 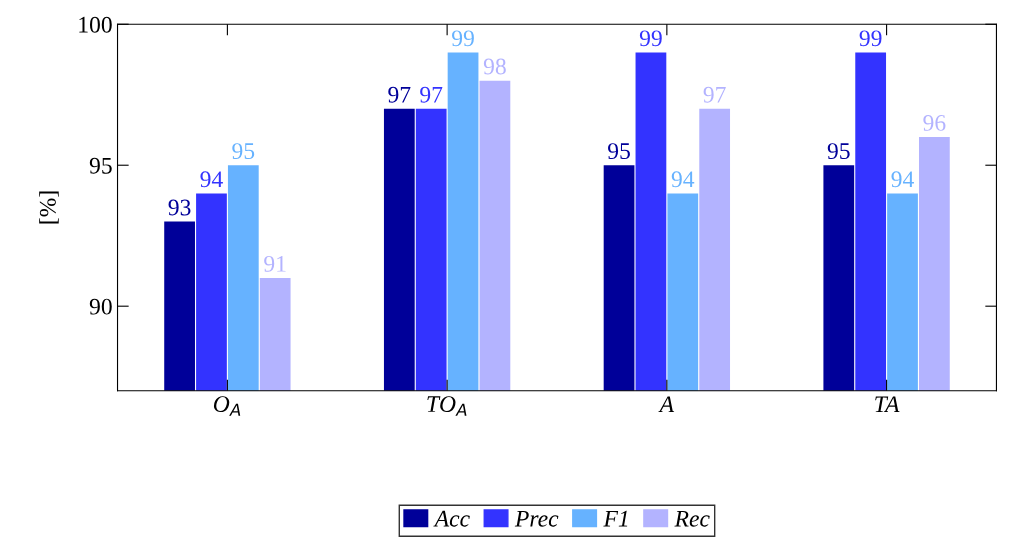 What do you see at coordinates (179, 207) in the screenshot?
I see `data-label: 93` at bounding box center [179, 207].